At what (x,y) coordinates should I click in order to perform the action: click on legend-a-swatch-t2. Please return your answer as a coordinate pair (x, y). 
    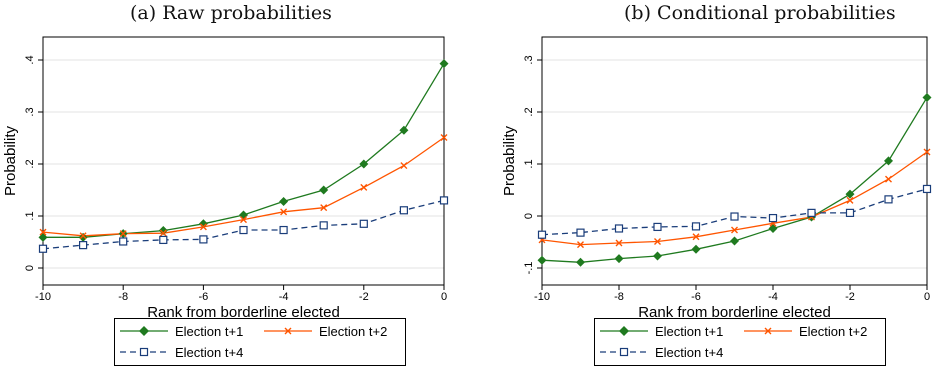
    Looking at the image, I should click on (288, 331).